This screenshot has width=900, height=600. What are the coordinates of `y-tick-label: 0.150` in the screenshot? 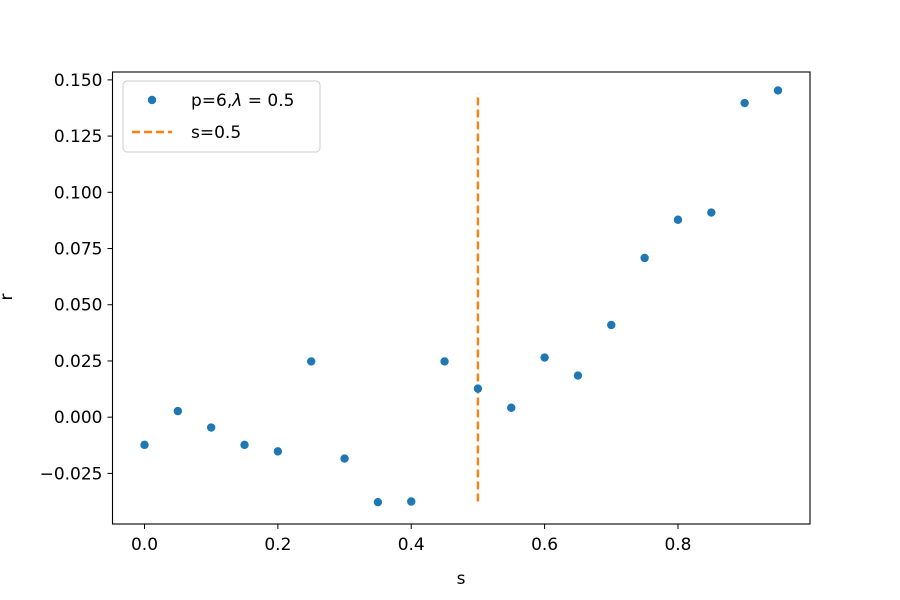 It's located at (78, 81).